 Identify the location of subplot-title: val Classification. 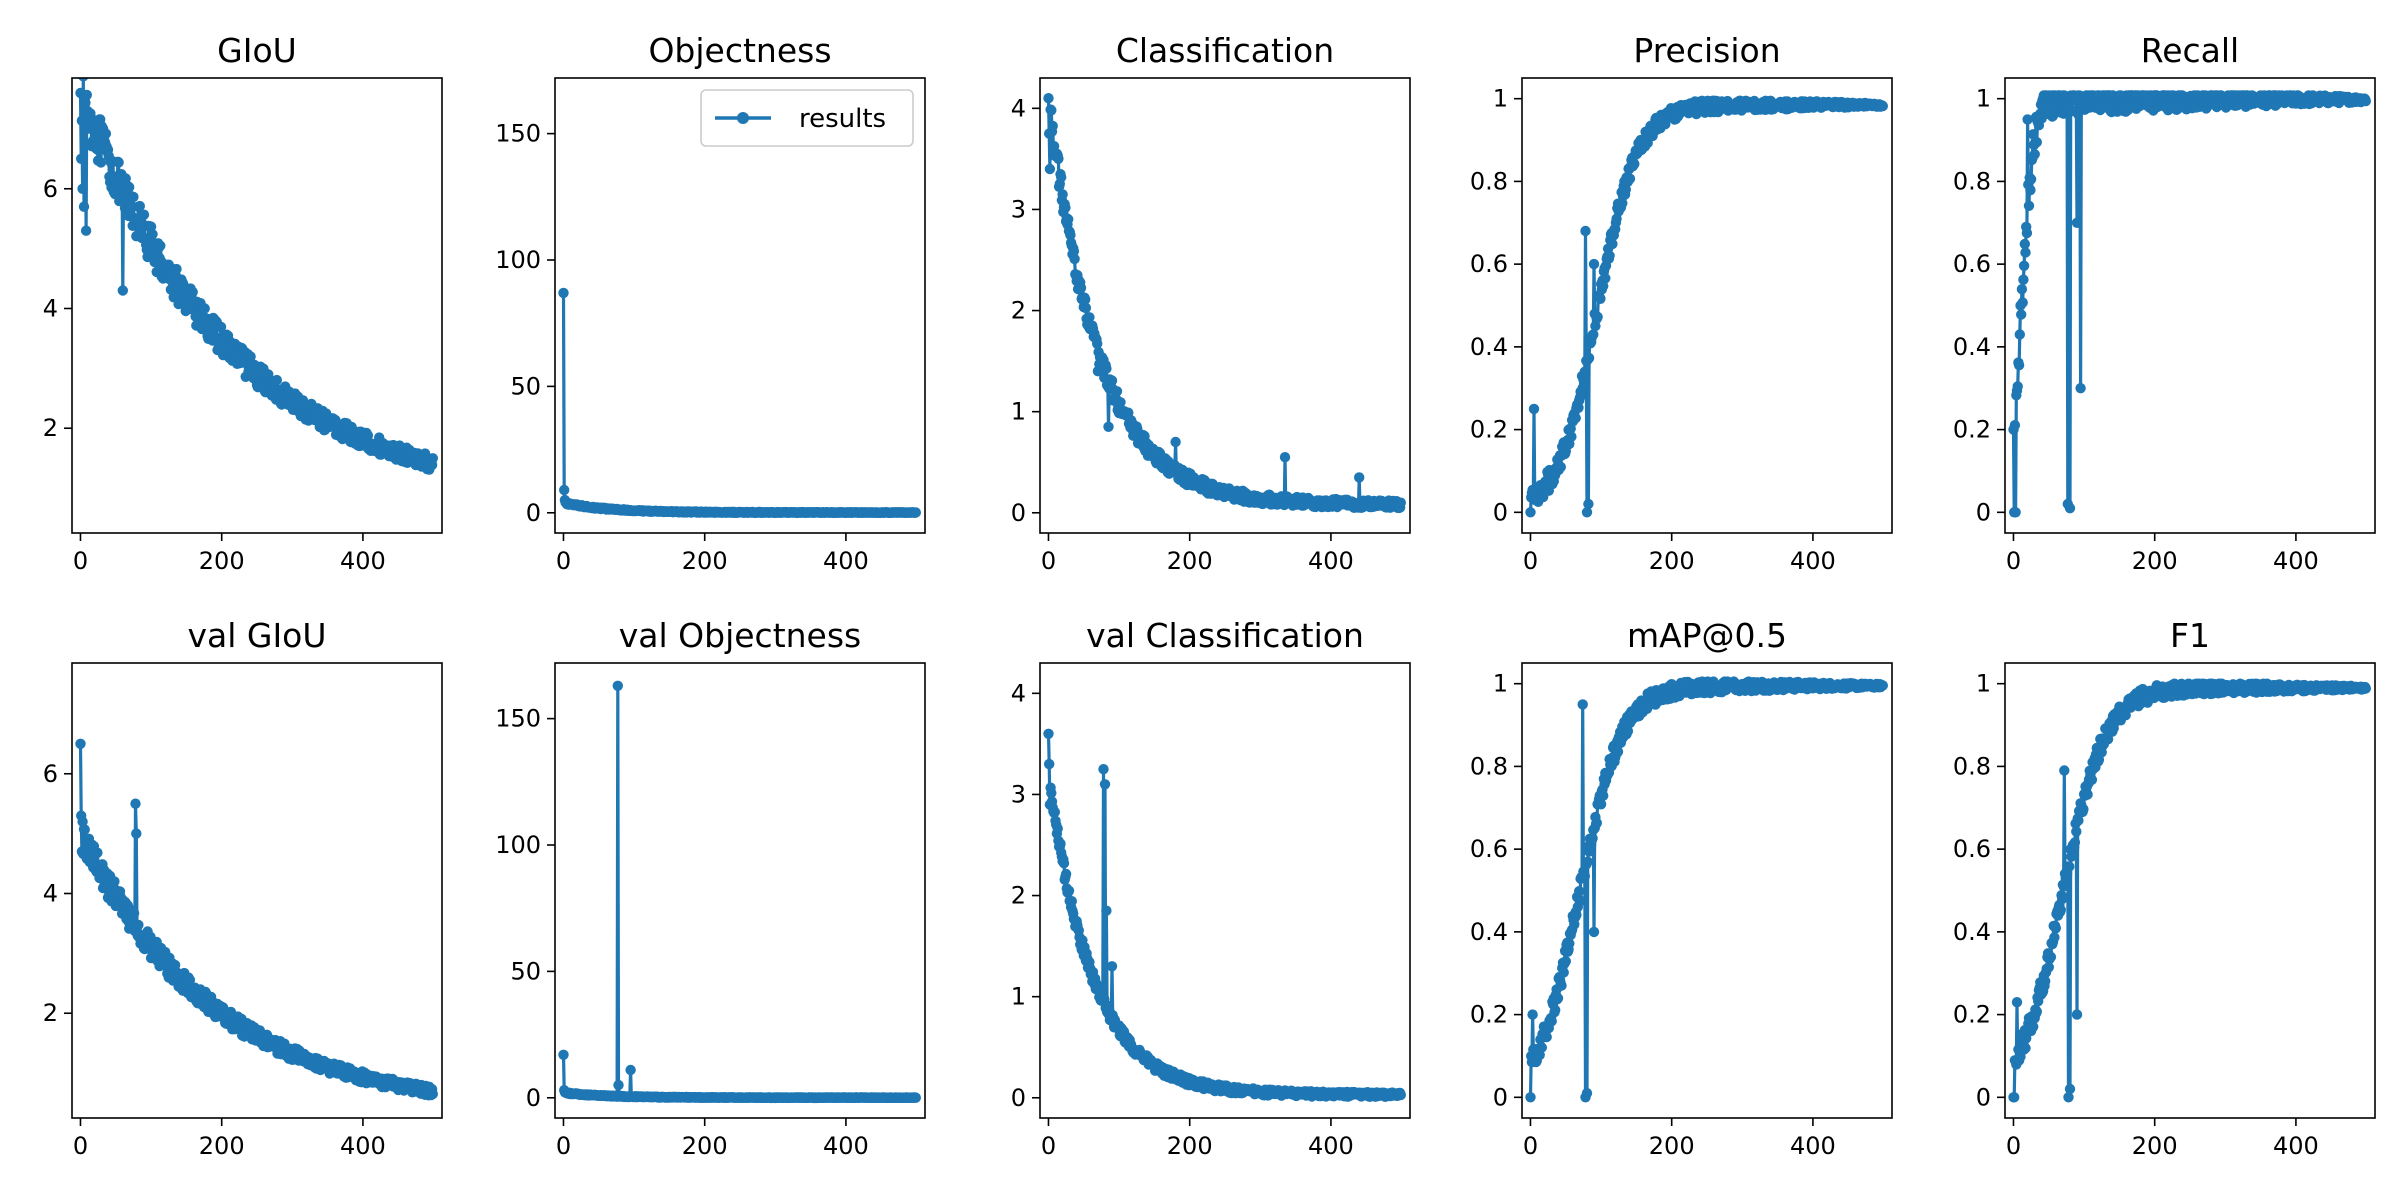
(1225, 635).